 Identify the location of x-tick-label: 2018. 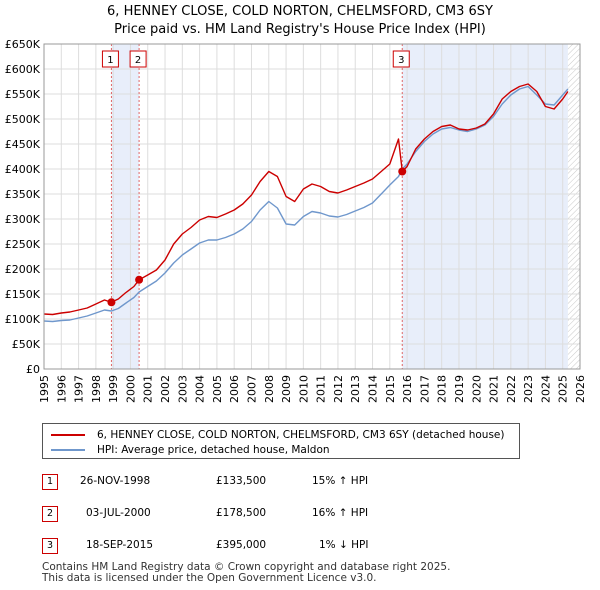
(442, 389).